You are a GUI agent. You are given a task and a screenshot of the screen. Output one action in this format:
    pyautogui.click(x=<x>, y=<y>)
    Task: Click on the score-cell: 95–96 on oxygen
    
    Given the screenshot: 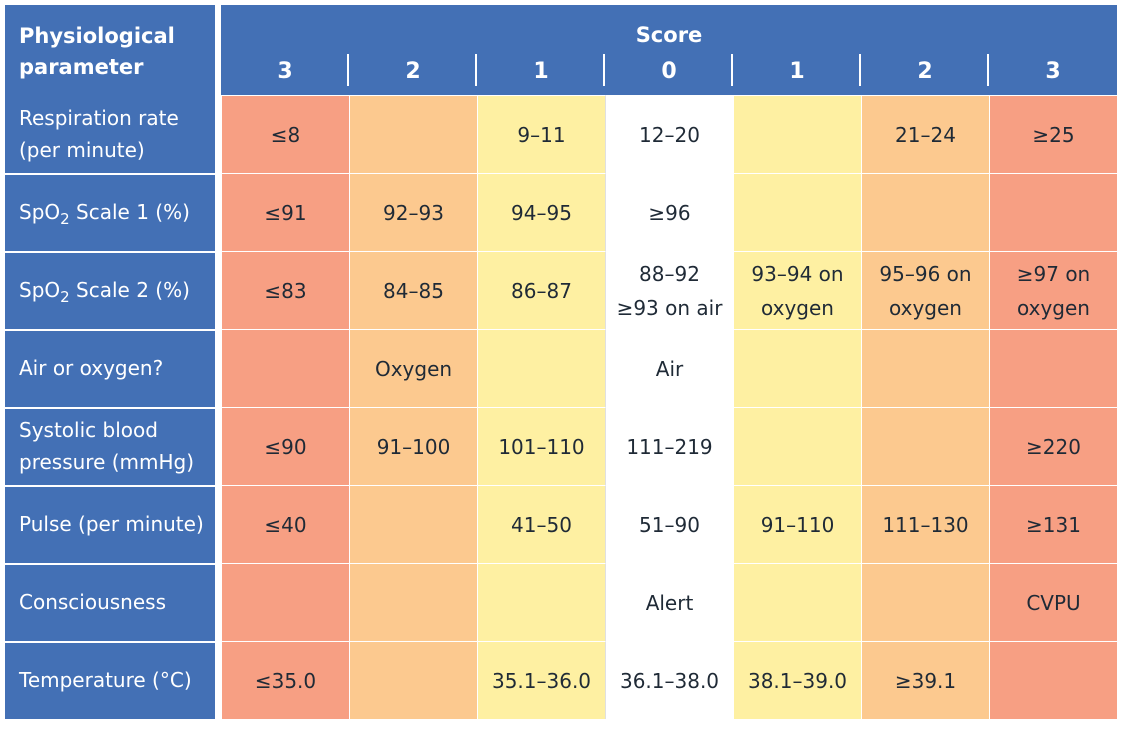 What is the action you would take?
    pyautogui.click(x=925, y=290)
    